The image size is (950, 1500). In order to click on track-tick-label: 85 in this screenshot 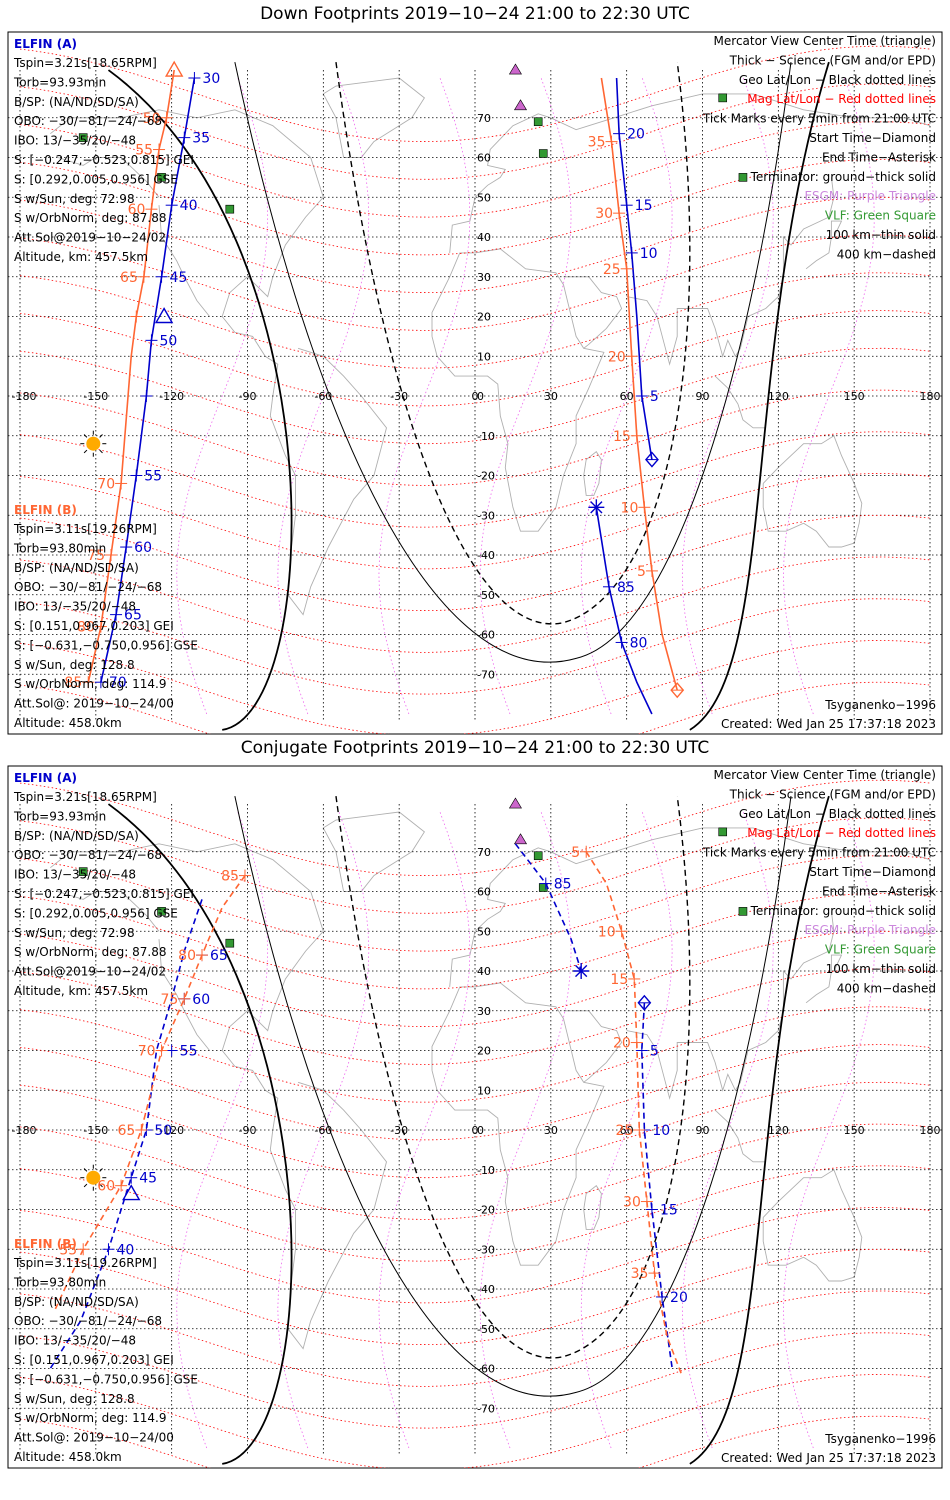, I will do `click(230, 877)`.